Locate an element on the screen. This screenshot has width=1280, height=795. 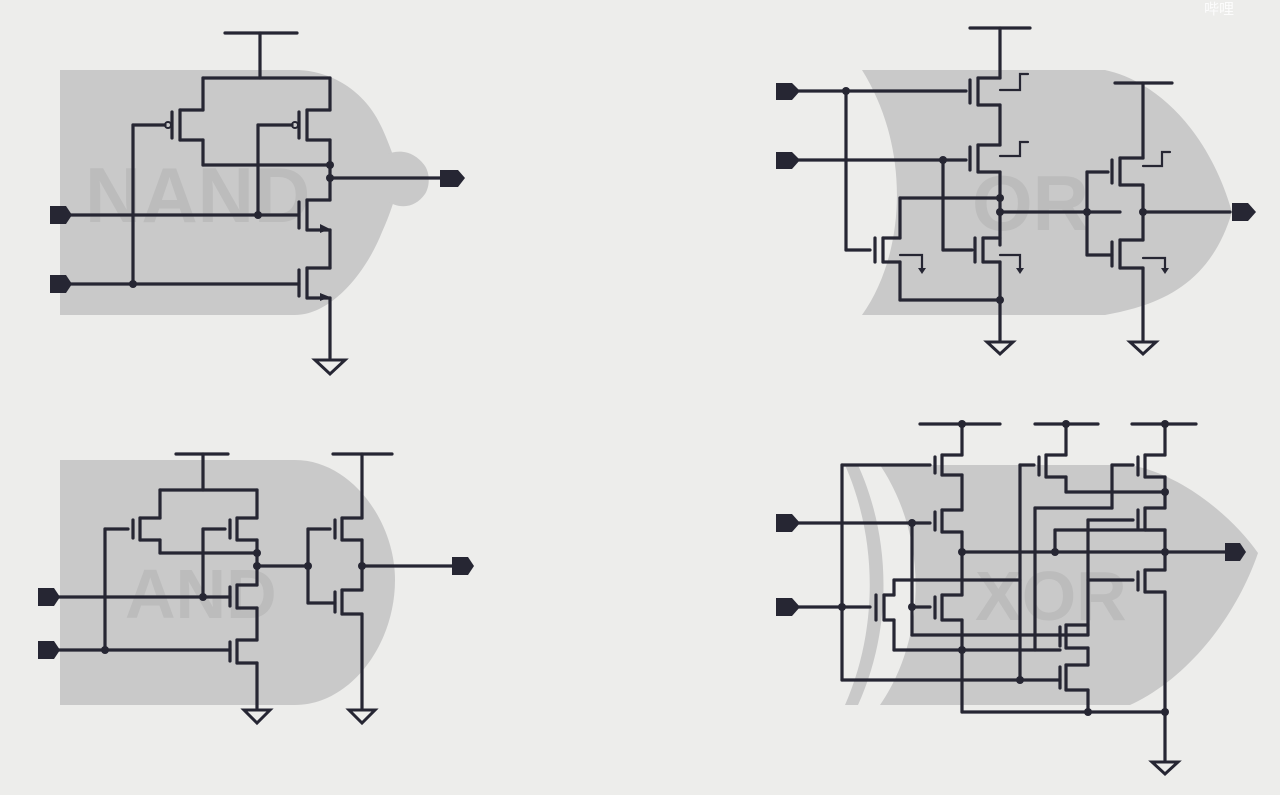
nand-gate-shape is located at coordinates (230, 192).